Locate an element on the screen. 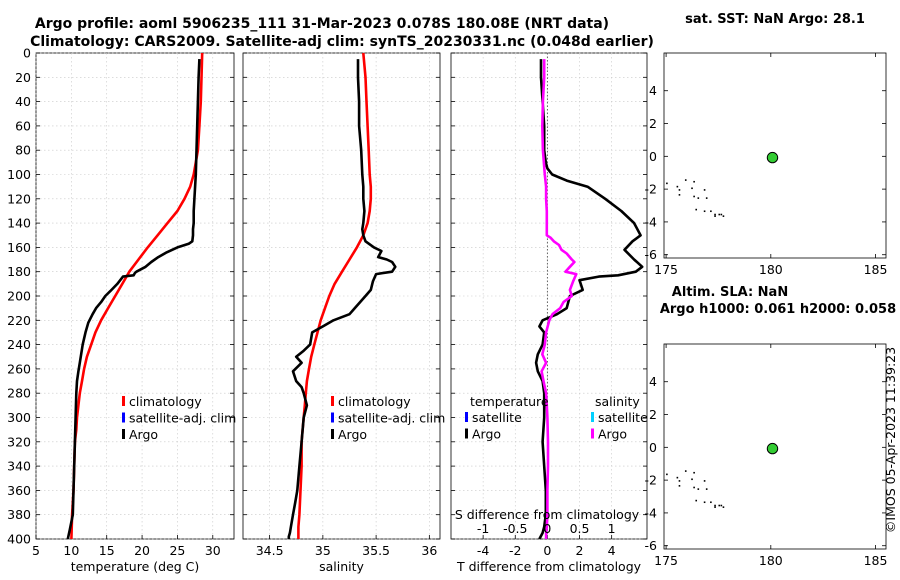 Image resolution: width=900 pixels, height=580 pixels. sla-map-title: Altim. SLA: NaN is located at coordinates (730, 292).